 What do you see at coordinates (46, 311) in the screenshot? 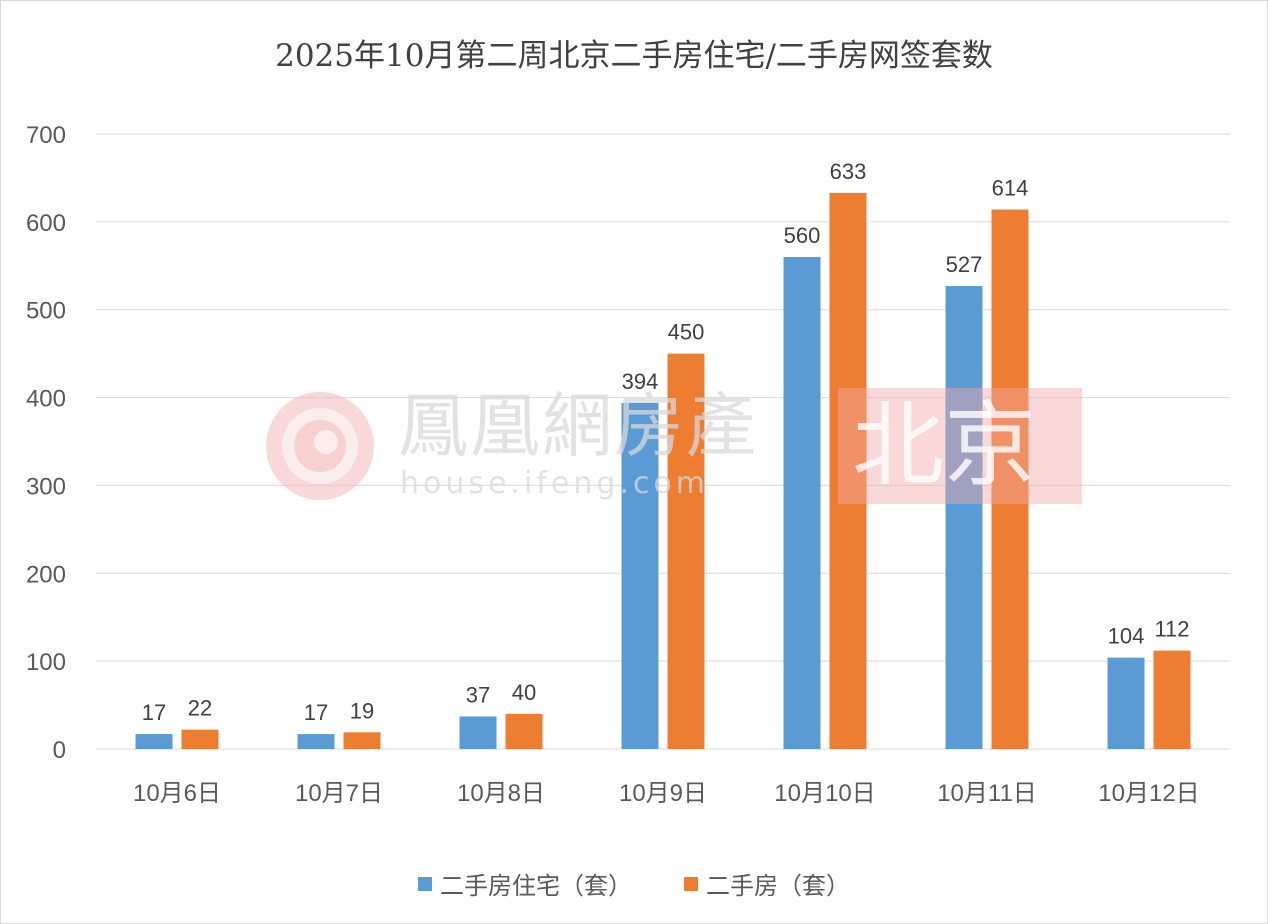
I see `y-tick-label: 500` at bounding box center [46, 311].